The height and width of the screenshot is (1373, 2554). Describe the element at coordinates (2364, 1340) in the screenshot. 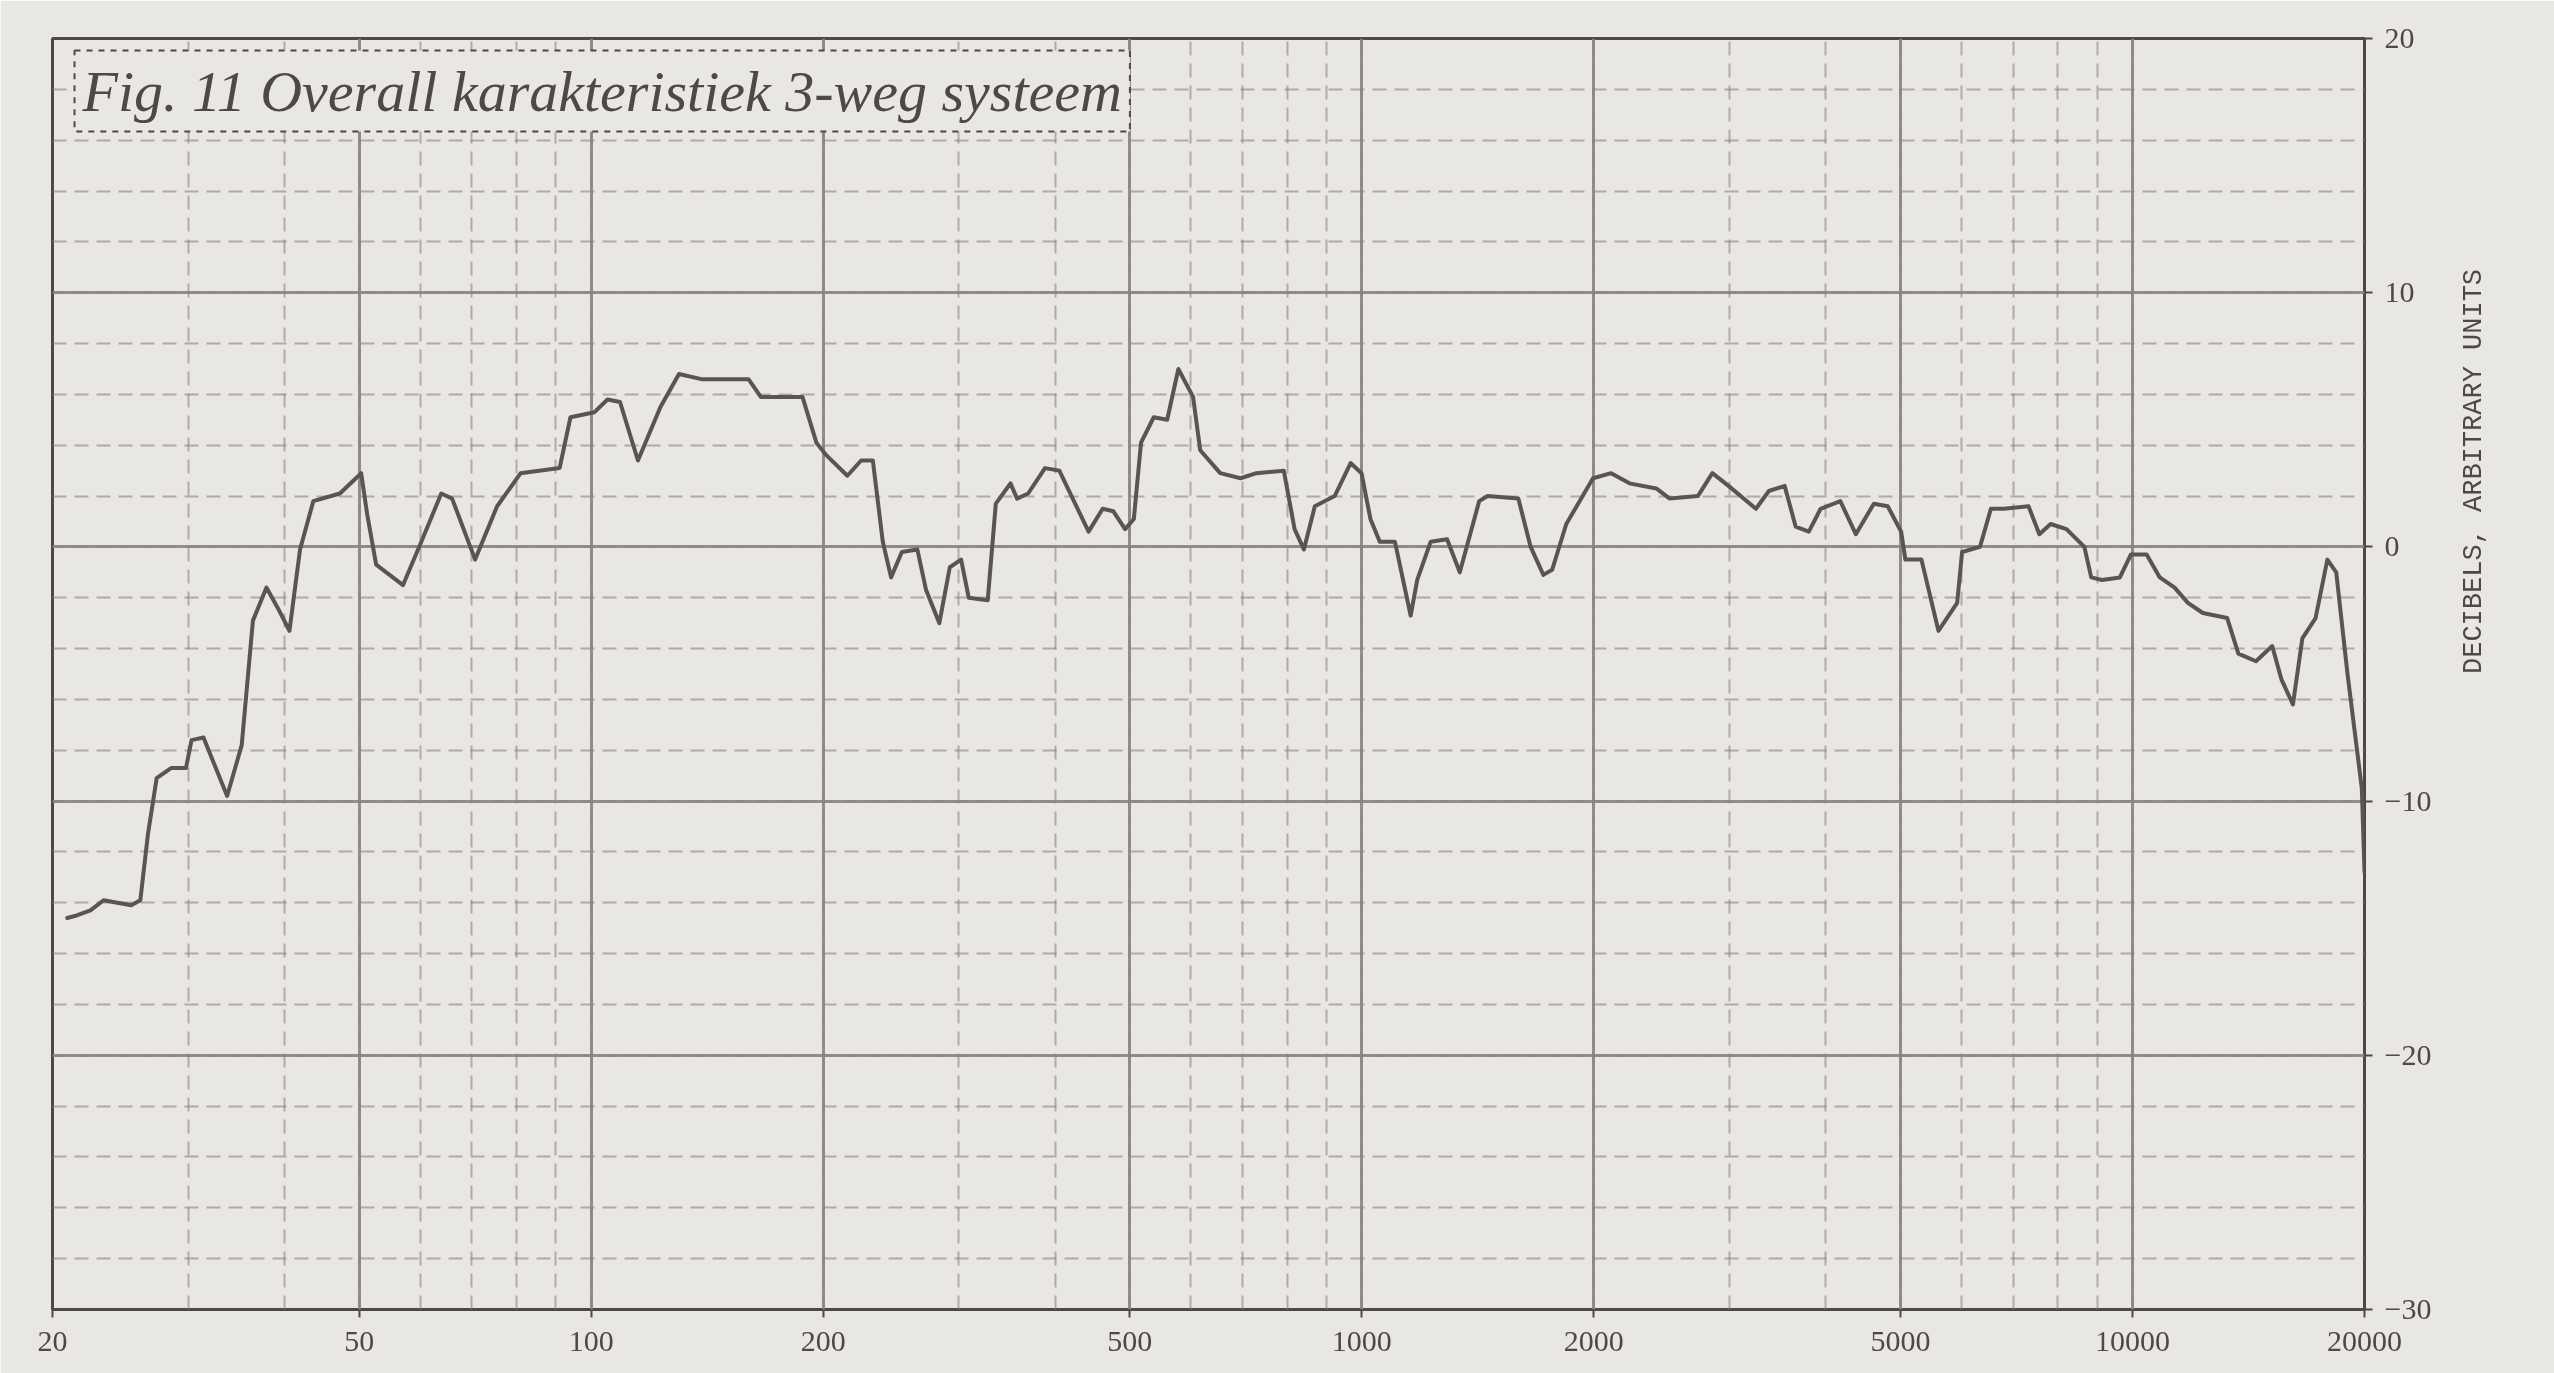

I see `x-tick-label: 20000` at that location.